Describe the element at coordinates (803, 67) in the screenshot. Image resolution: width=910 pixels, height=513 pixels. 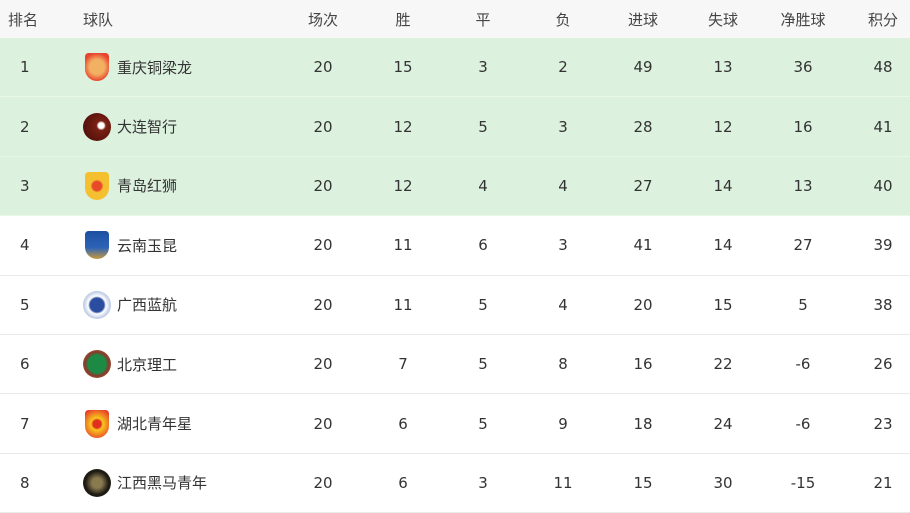
I see `cell-gd: 36` at that location.